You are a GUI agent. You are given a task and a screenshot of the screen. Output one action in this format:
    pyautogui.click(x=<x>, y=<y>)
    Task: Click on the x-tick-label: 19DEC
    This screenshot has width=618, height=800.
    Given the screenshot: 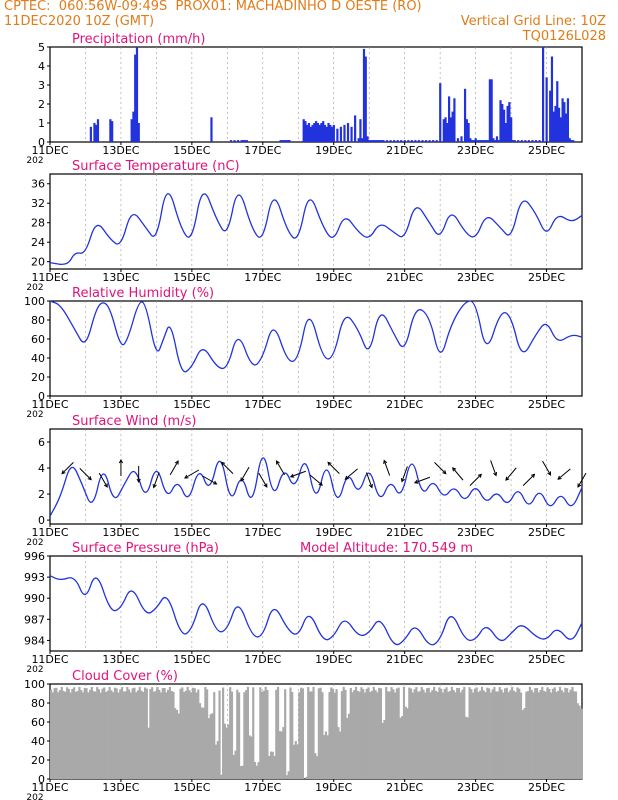 What is the action you would take?
    pyautogui.click(x=333, y=787)
    